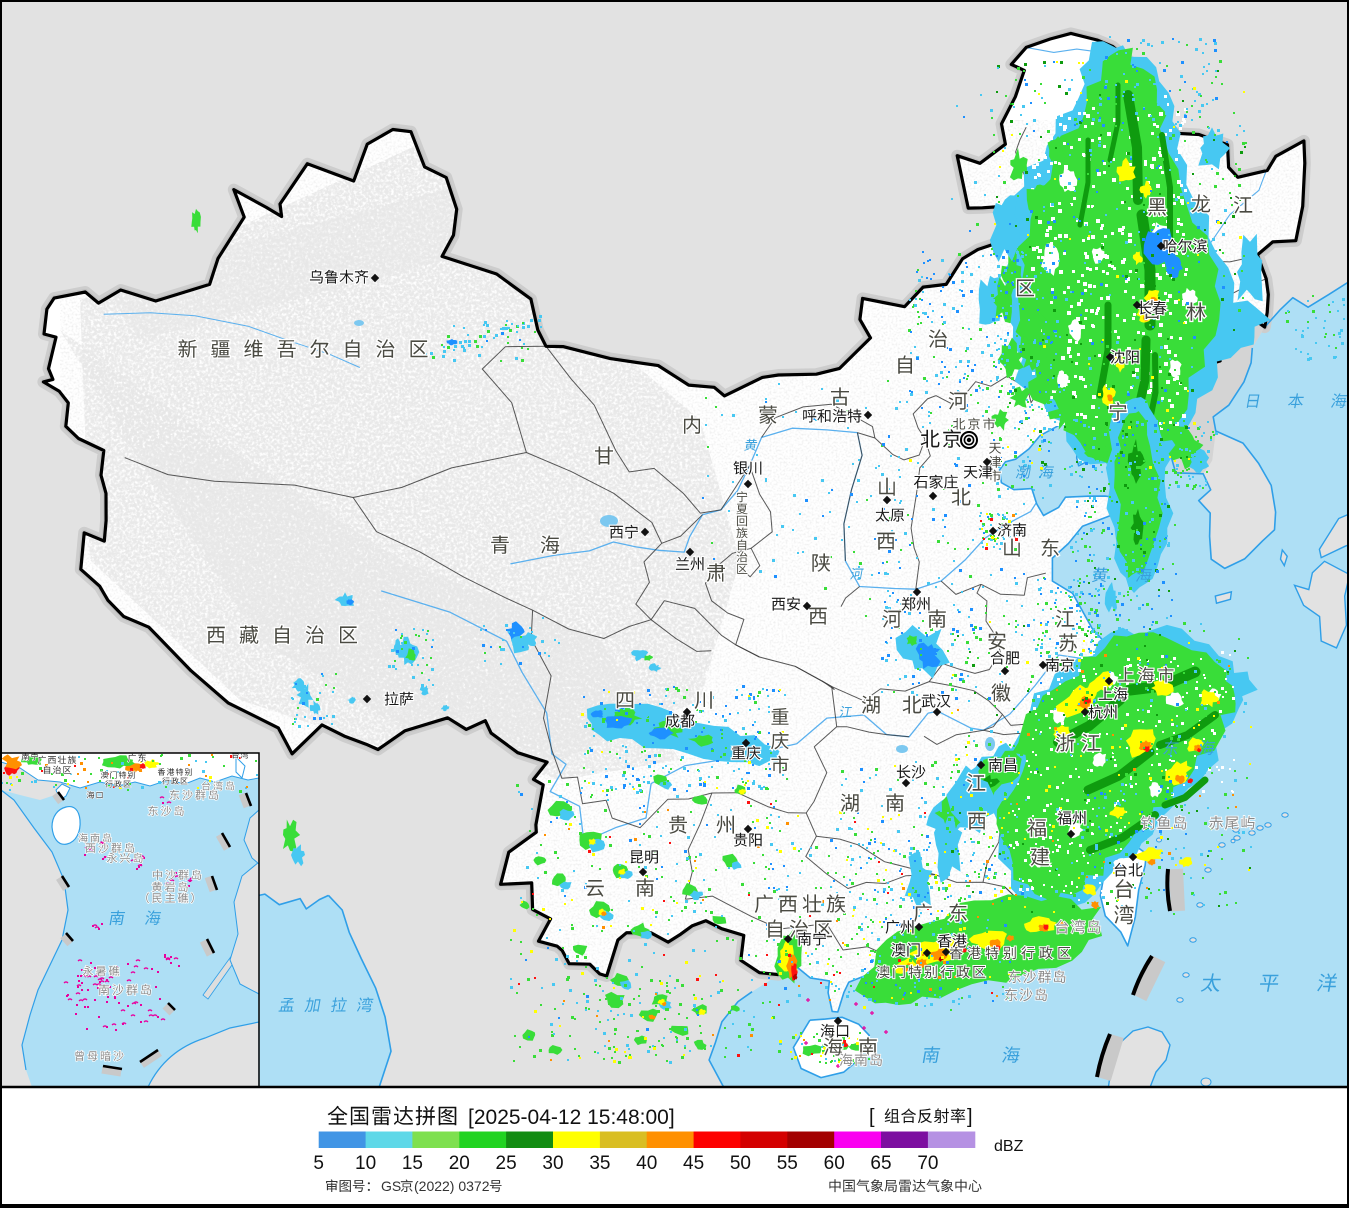  I want to click on svg-text: (2022) 0372, so click(452, 1186).